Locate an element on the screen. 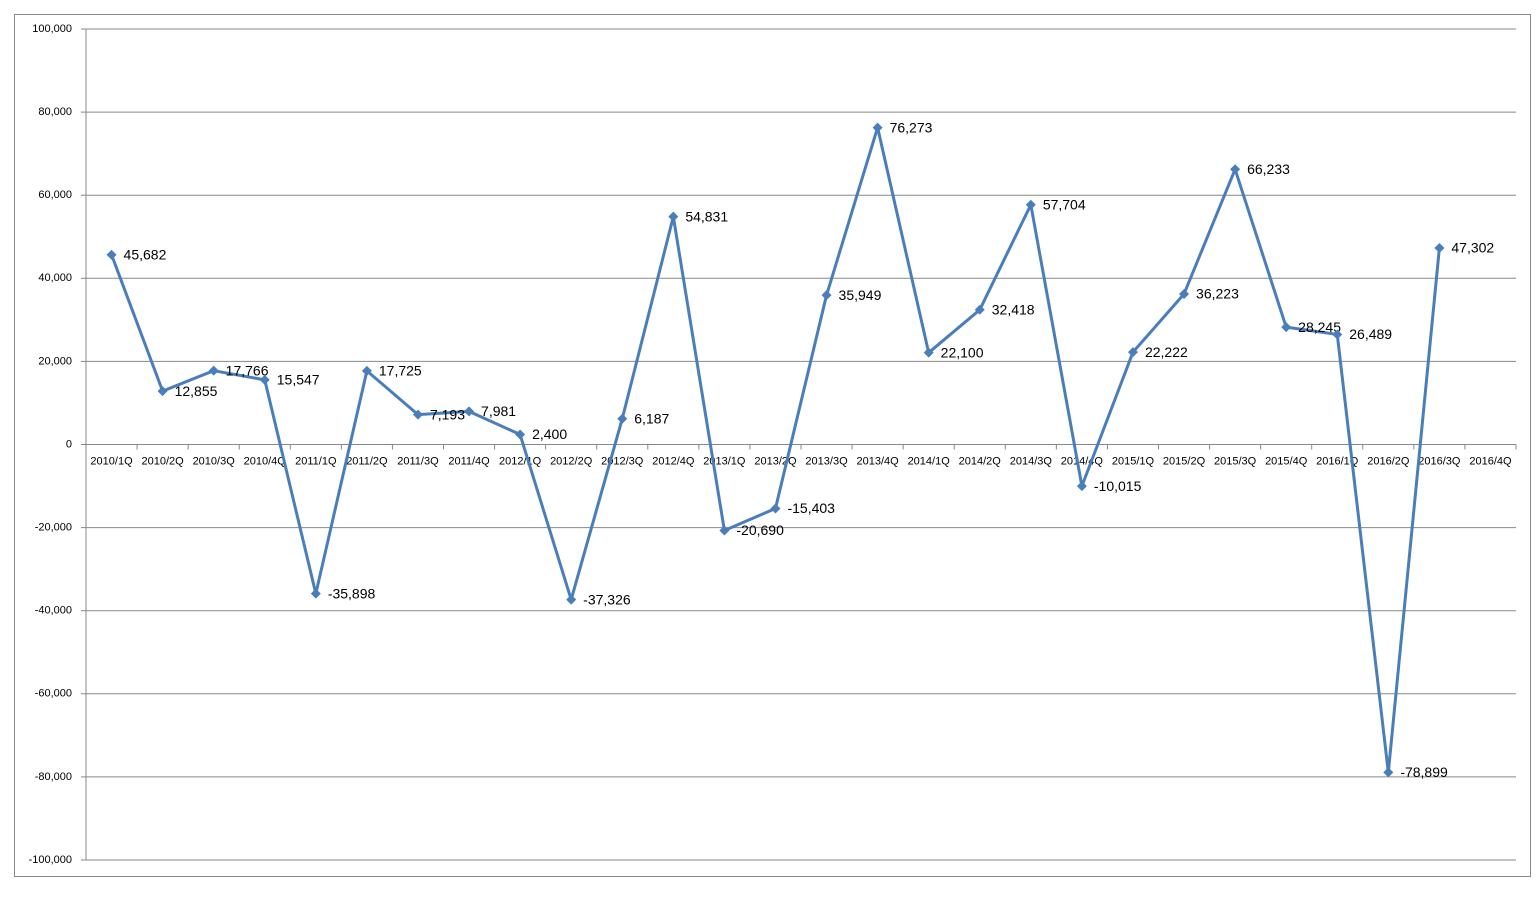  data-label: 36,223 is located at coordinates (1217, 294).